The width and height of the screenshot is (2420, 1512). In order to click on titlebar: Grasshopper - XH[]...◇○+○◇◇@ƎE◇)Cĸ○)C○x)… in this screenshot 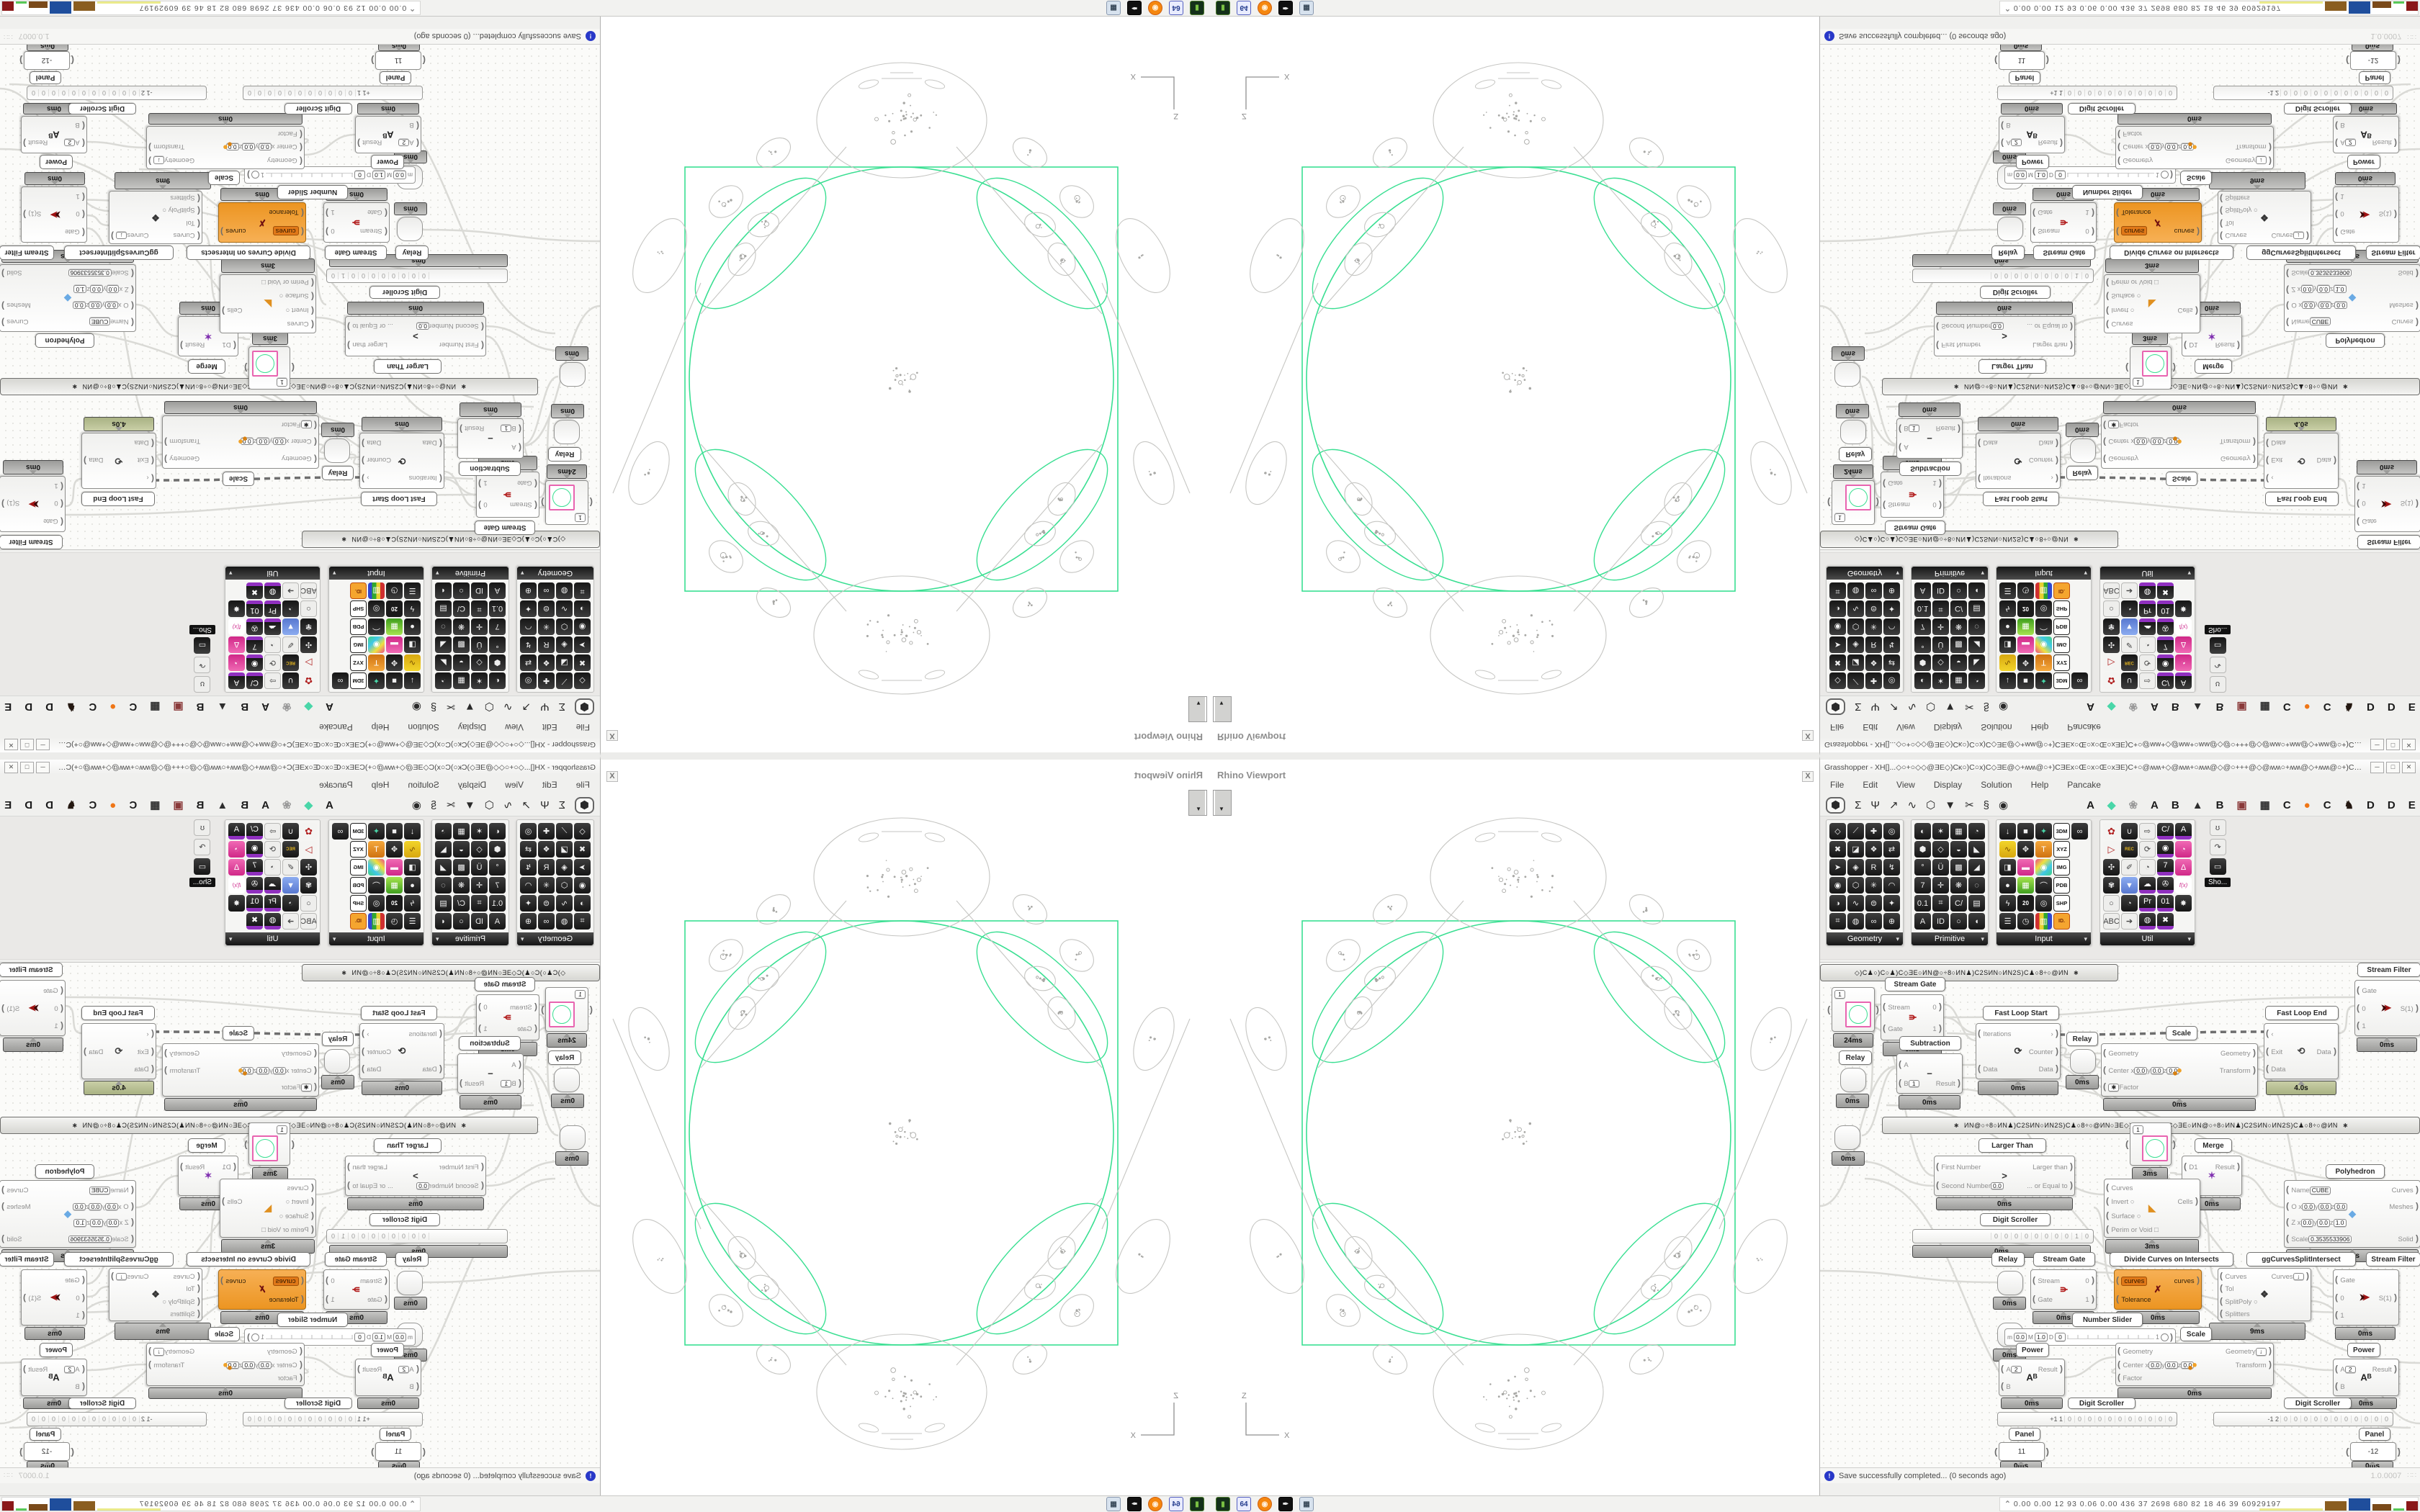, I will do `click(300, 767)`.